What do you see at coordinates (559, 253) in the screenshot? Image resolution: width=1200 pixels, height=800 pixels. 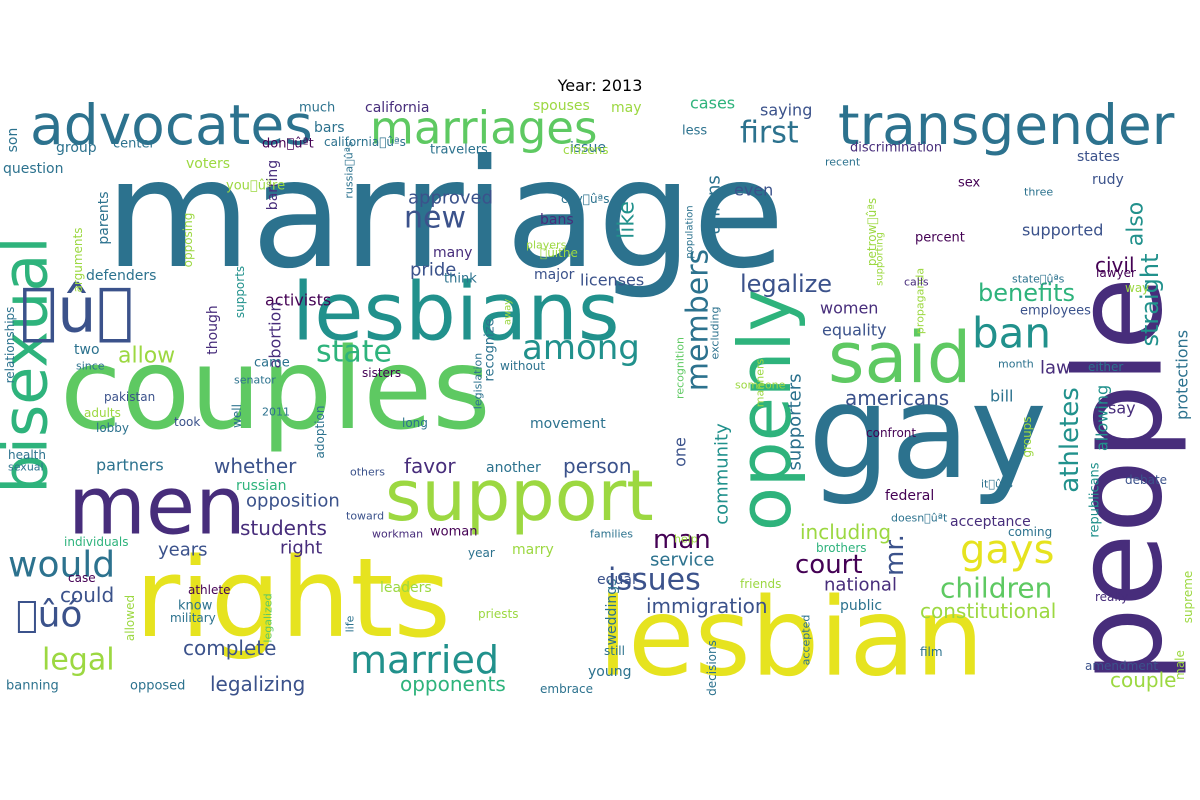 I see `cloud-word:  ûithe` at bounding box center [559, 253].